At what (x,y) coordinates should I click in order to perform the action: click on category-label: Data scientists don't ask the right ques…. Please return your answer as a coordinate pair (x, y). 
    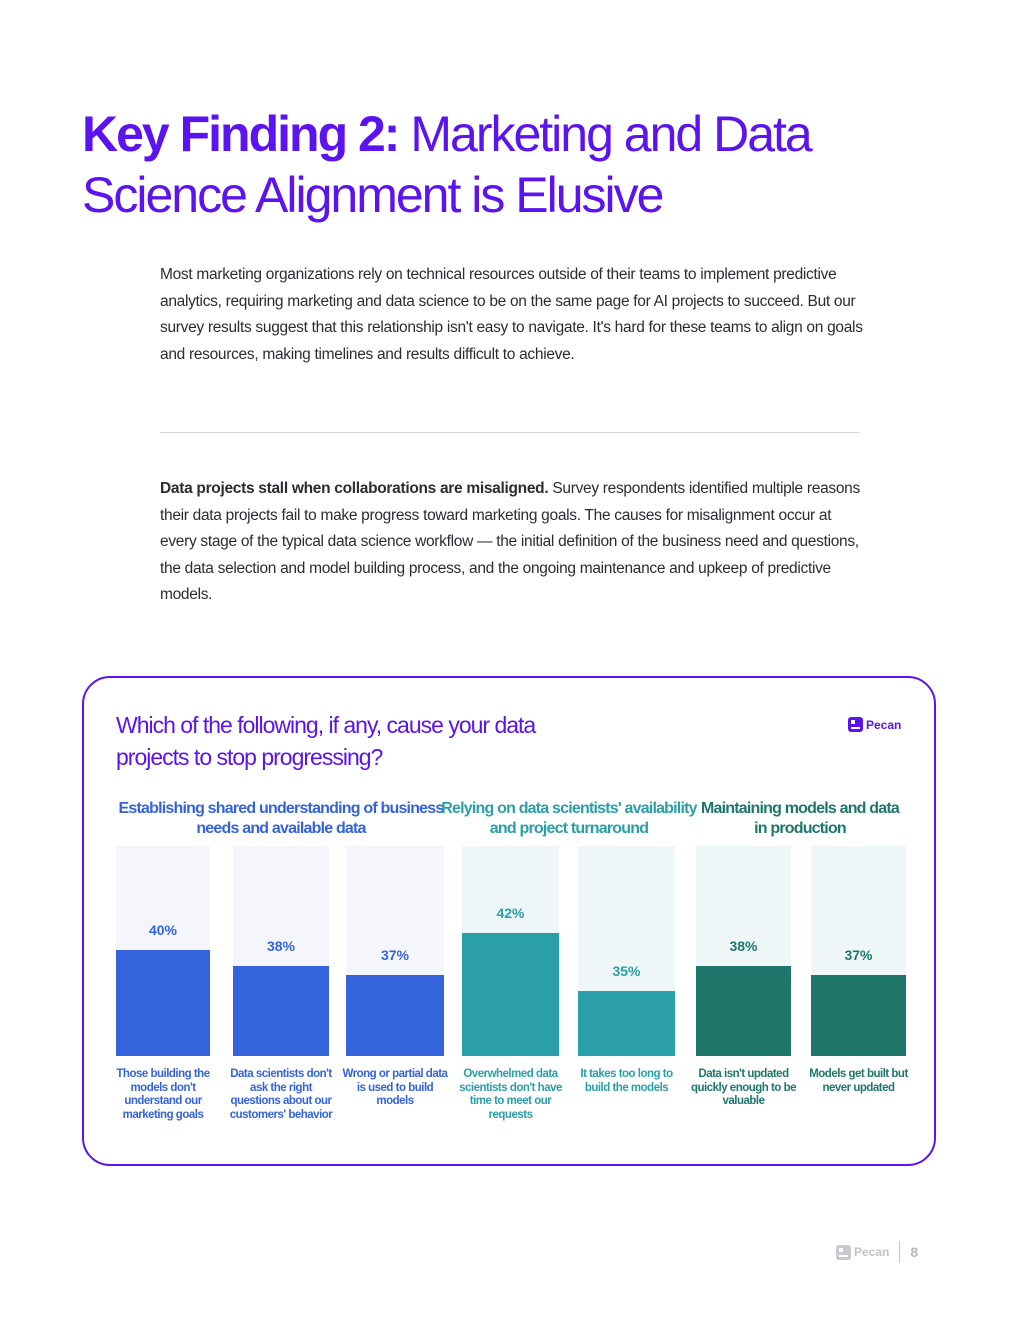
    Looking at the image, I should click on (281, 1094).